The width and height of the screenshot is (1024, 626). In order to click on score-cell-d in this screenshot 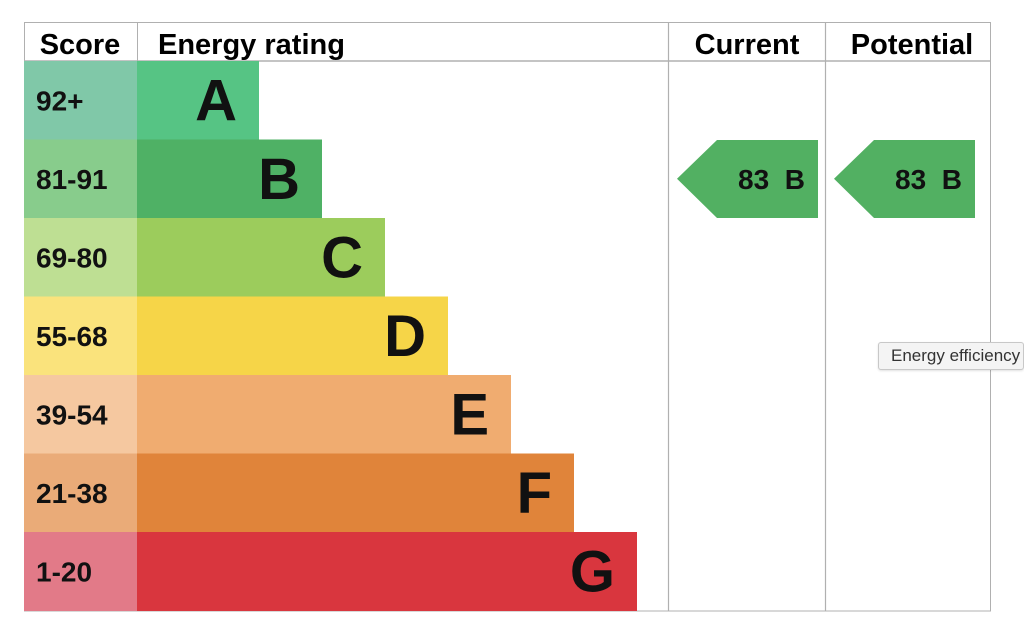, I will do `click(80, 336)`.